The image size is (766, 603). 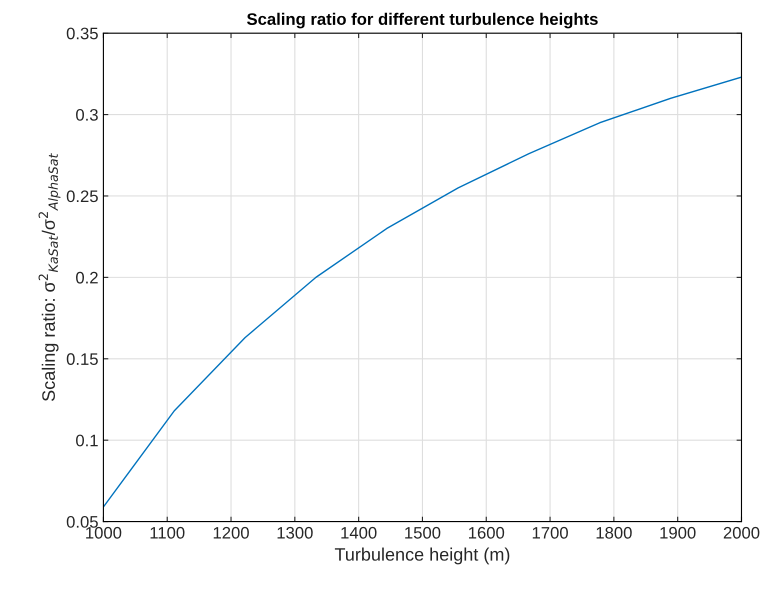 I want to click on x-tick-label: 1700, so click(x=550, y=532).